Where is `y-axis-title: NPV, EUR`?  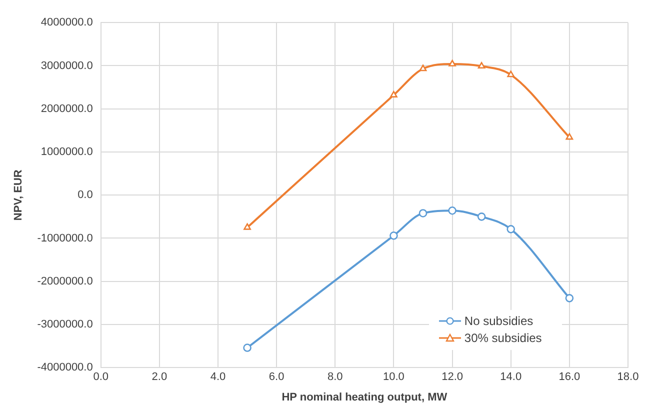 y-axis-title: NPV, EUR is located at coordinates (18, 195).